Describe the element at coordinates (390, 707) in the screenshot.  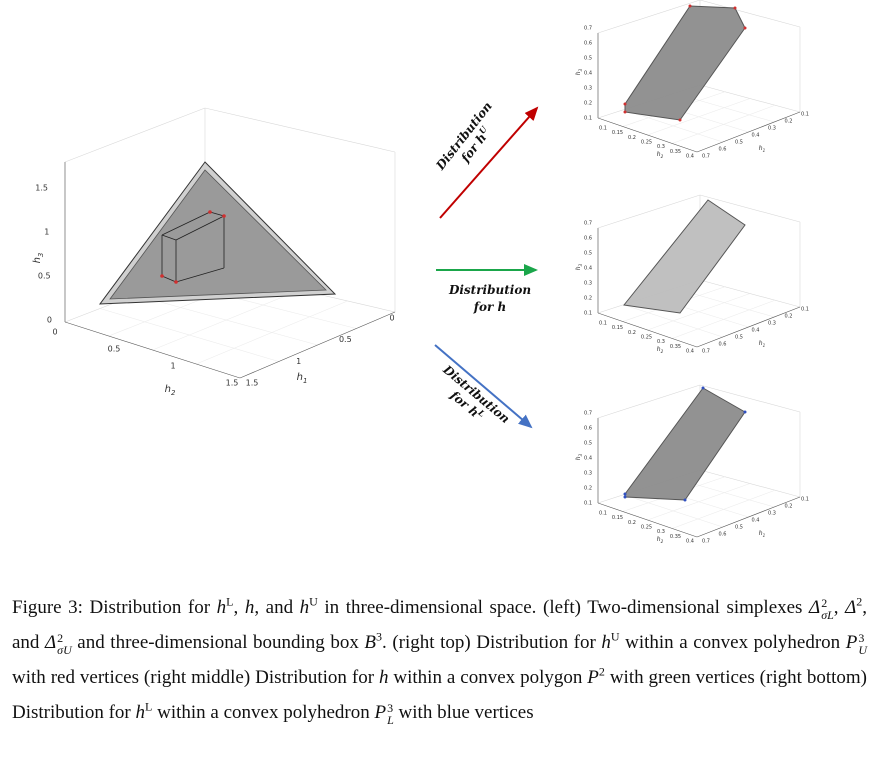
I see `math: 3` at that location.